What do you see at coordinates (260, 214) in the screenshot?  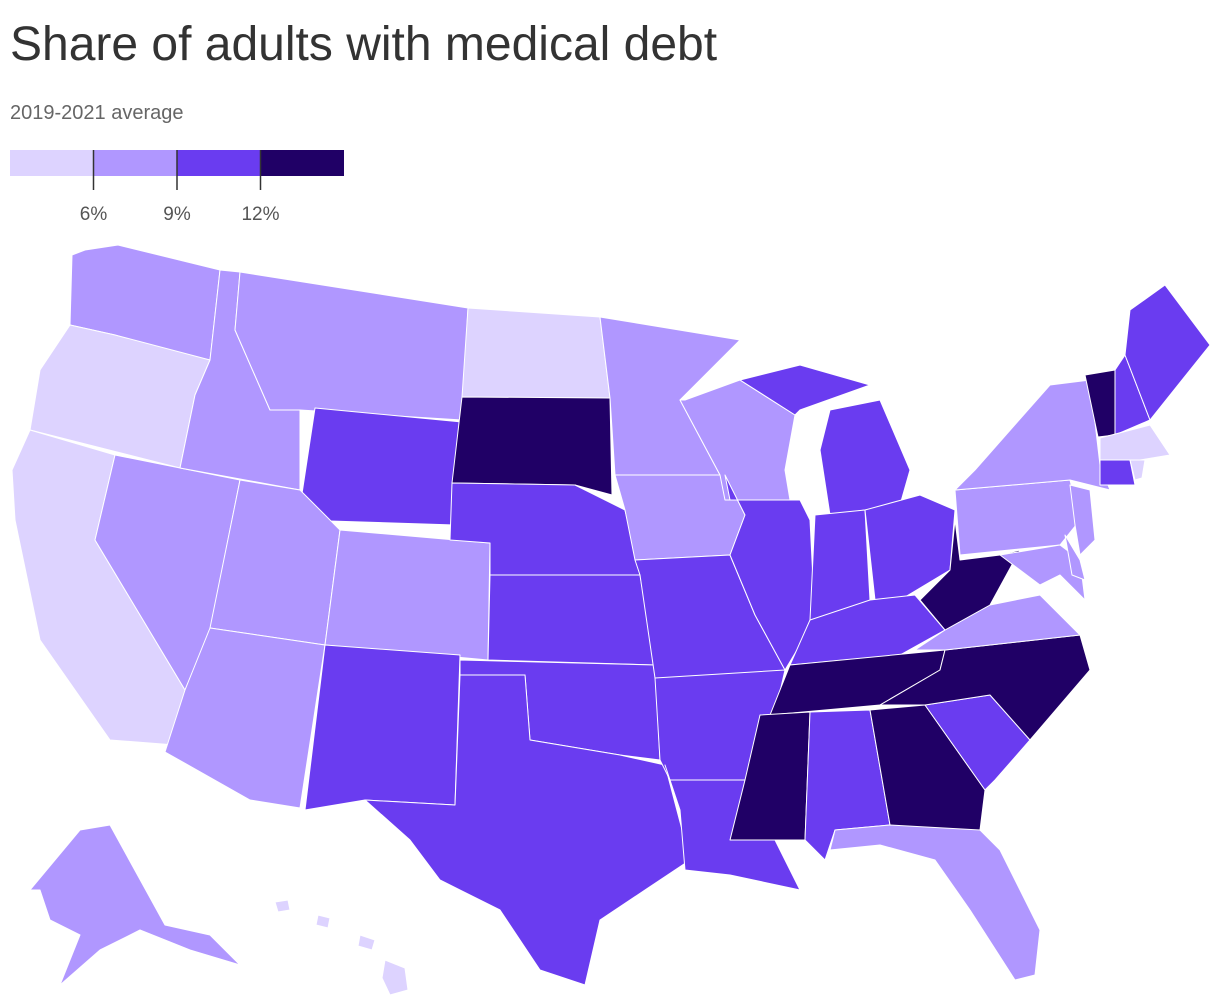 I see `legend-tick-label: 12%` at bounding box center [260, 214].